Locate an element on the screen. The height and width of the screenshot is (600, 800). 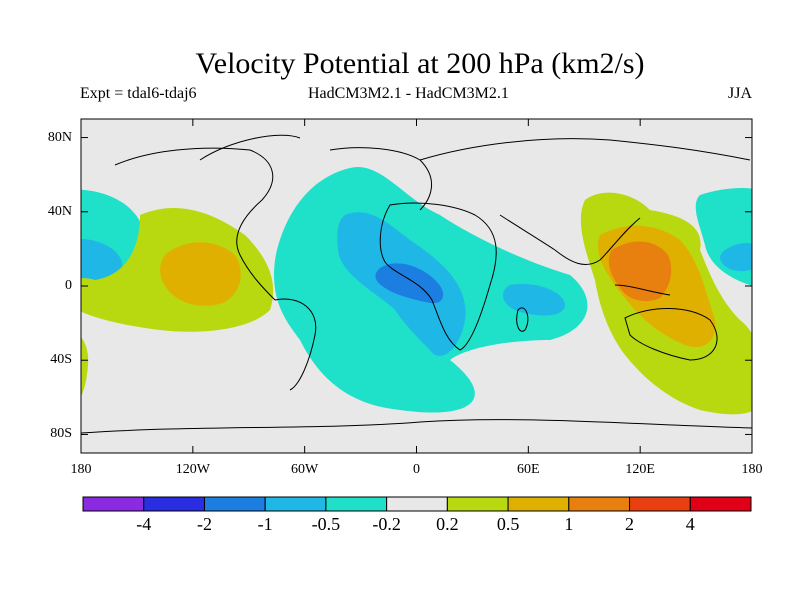
y-tick-label: 0 is located at coordinates (68, 285).